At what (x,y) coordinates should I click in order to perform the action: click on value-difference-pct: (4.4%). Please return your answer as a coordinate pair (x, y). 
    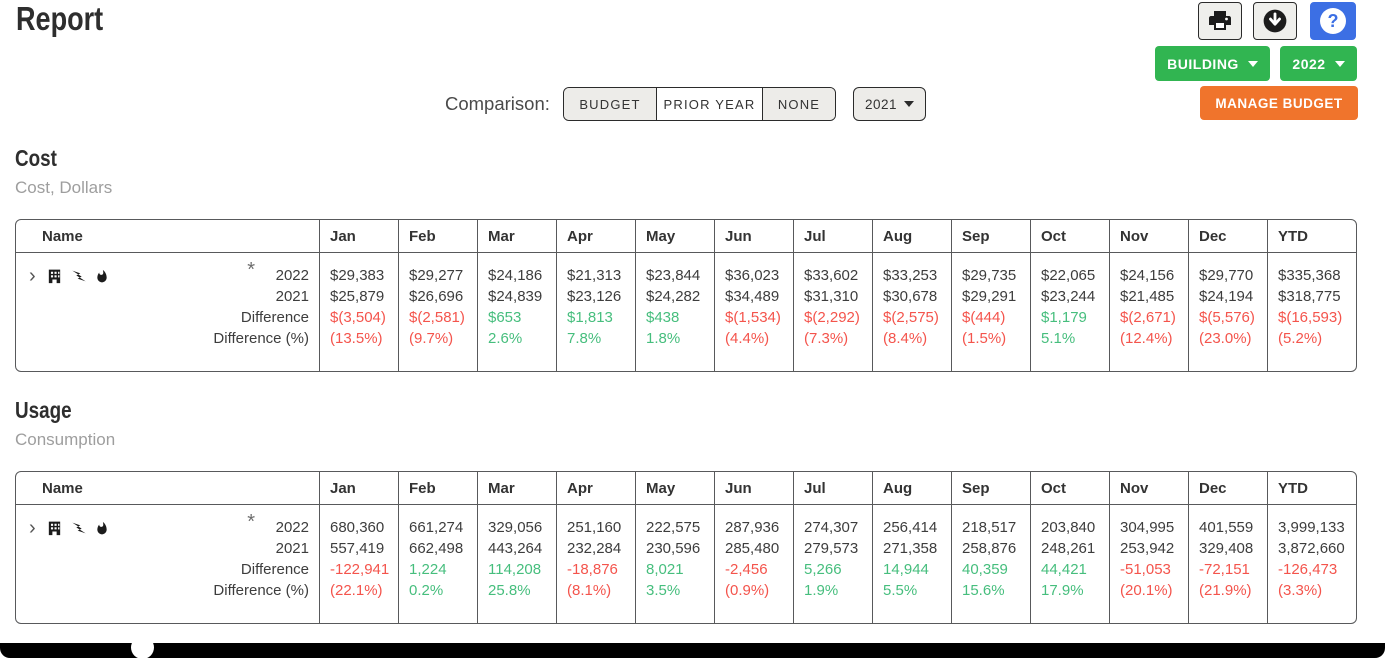
    Looking at the image, I should click on (747, 338).